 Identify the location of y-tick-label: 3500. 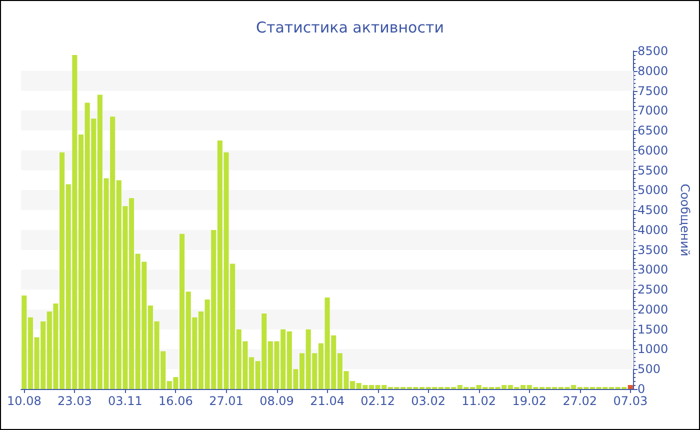
(653, 249).